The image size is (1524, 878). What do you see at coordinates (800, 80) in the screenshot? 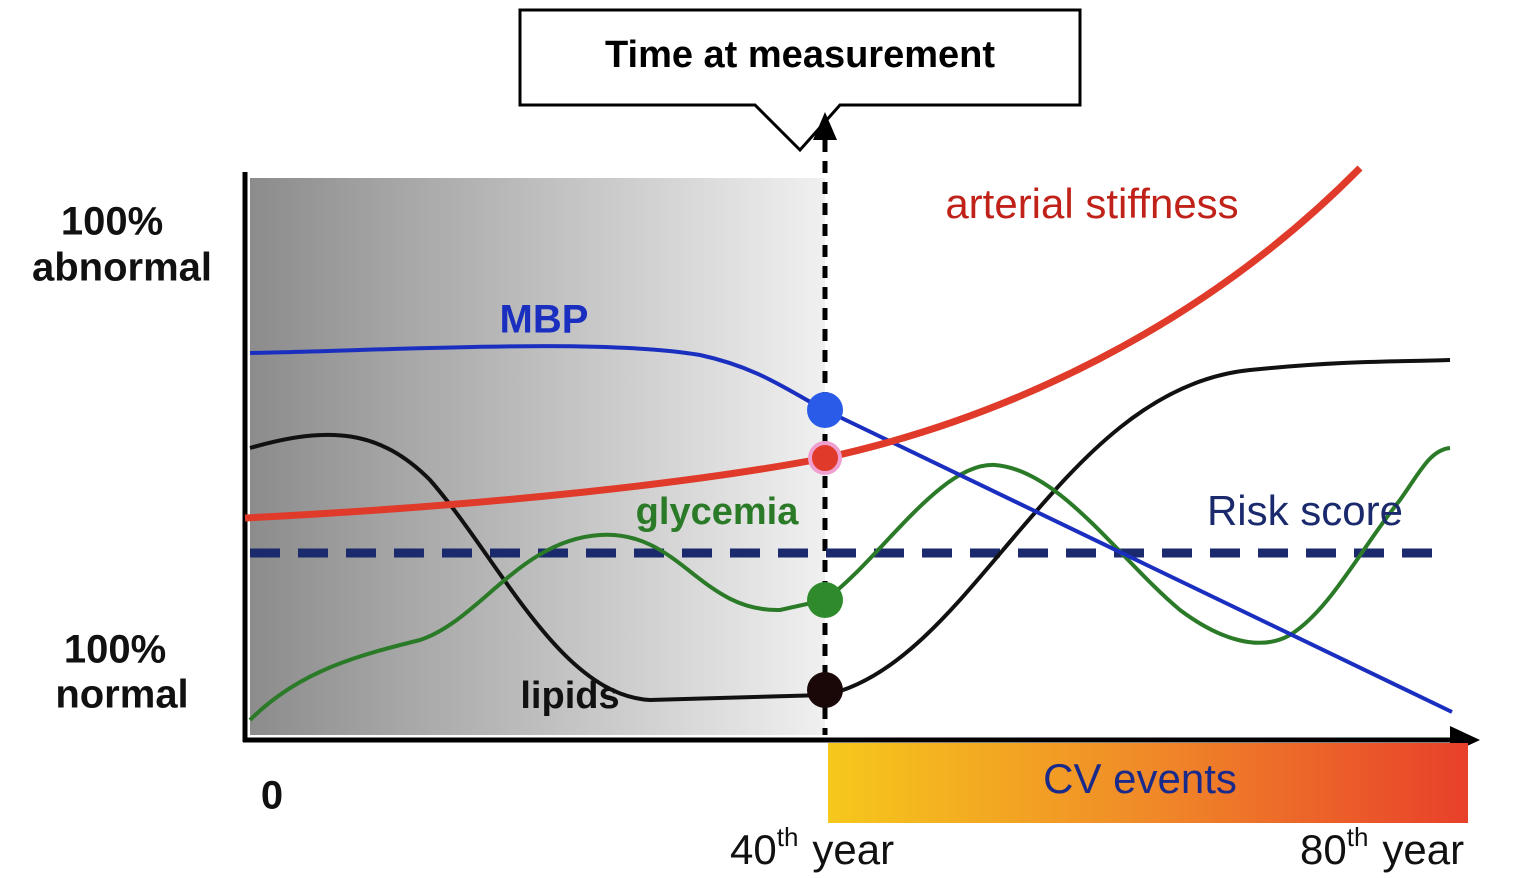
I see `callout-box` at bounding box center [800, 80].